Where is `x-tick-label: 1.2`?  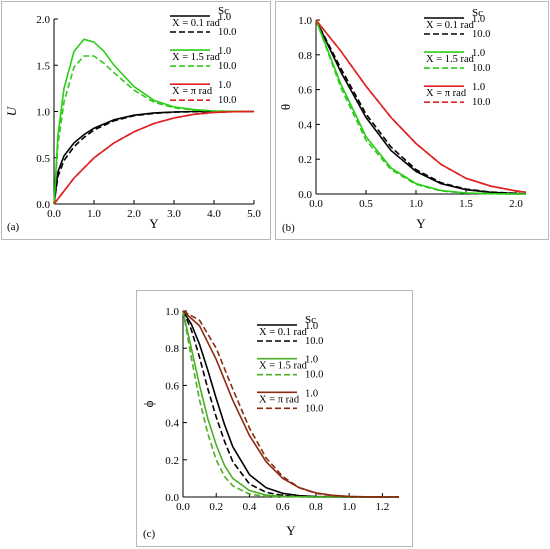 x-tick-label: 1.2 is located at coordinates (383, 507).